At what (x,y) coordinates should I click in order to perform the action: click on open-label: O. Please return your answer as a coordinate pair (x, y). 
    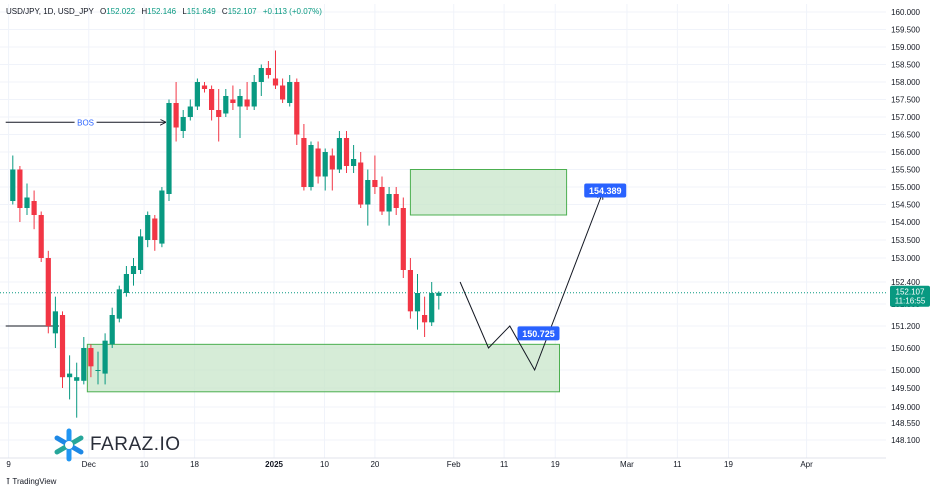
    Looking at the image, I should click on (103, 11).